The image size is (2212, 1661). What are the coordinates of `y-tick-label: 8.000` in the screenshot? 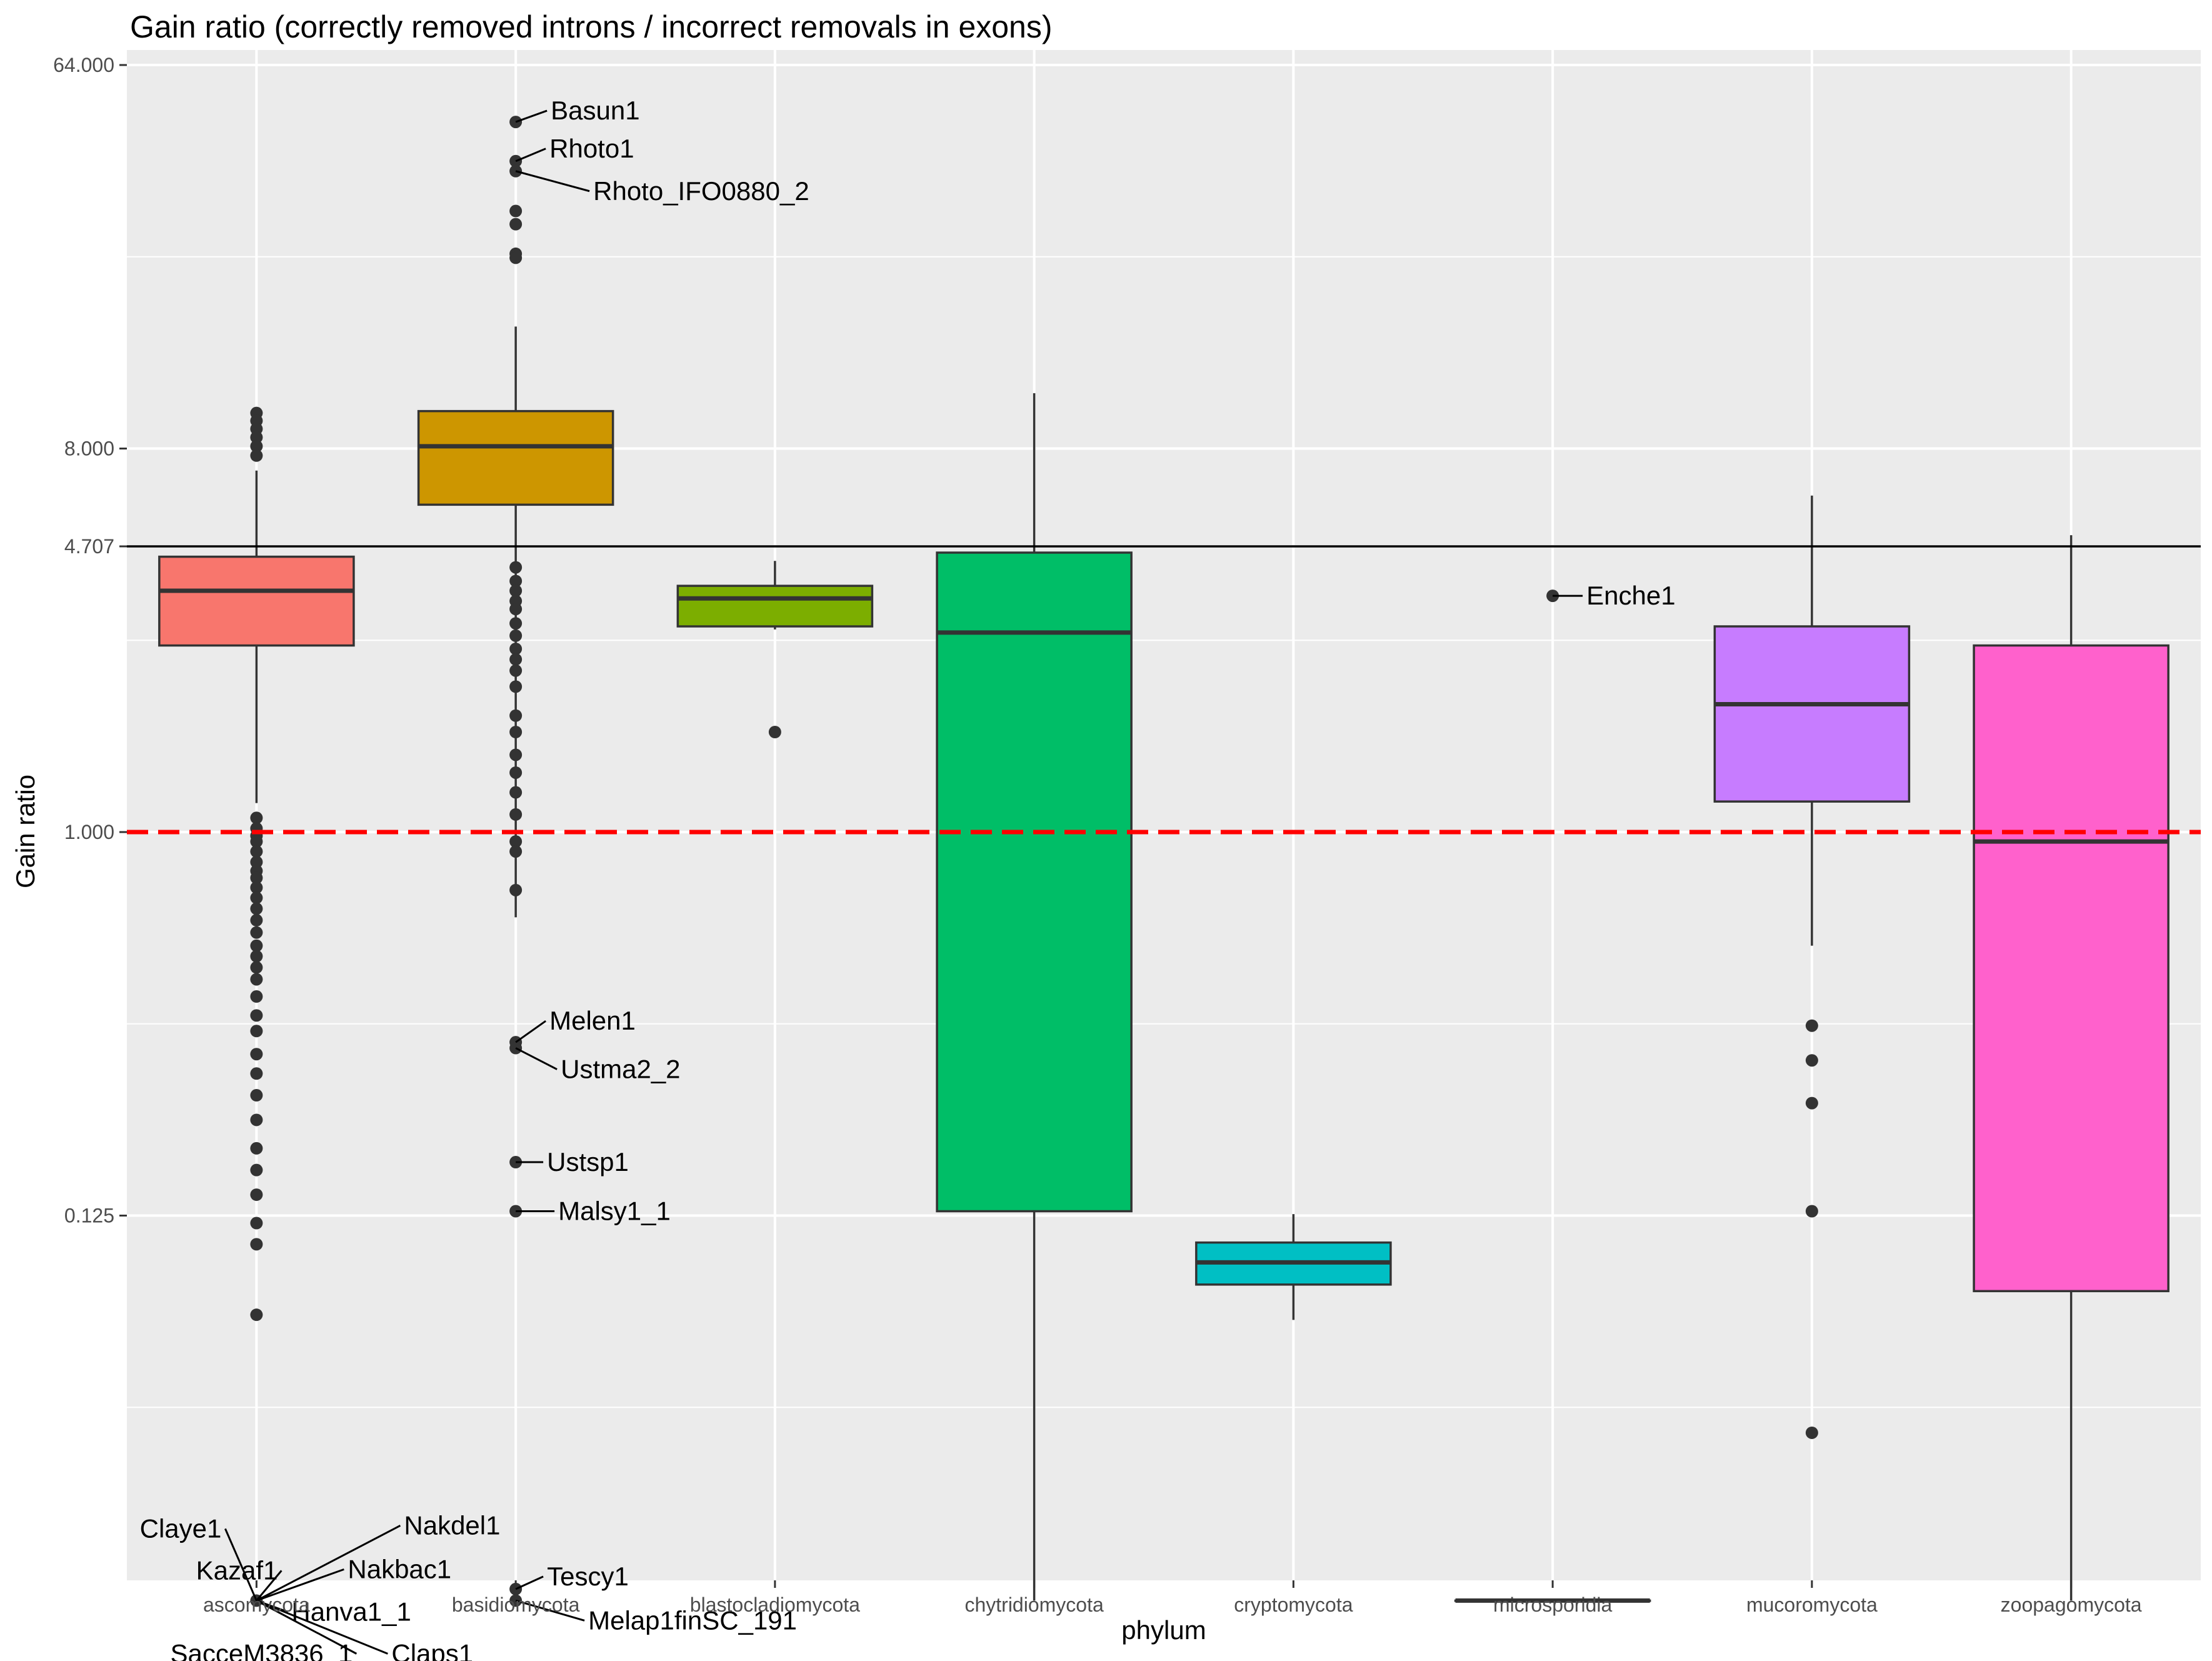 It's located at (89, 449).